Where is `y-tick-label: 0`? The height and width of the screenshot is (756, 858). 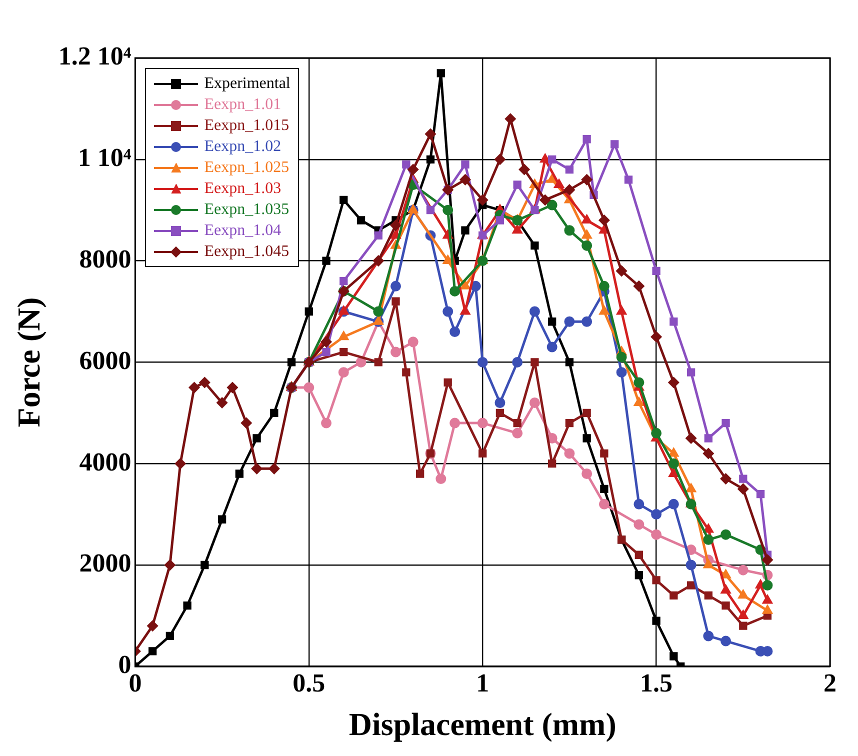 y-tick-label: 0 is located at coordinates (125, 665).